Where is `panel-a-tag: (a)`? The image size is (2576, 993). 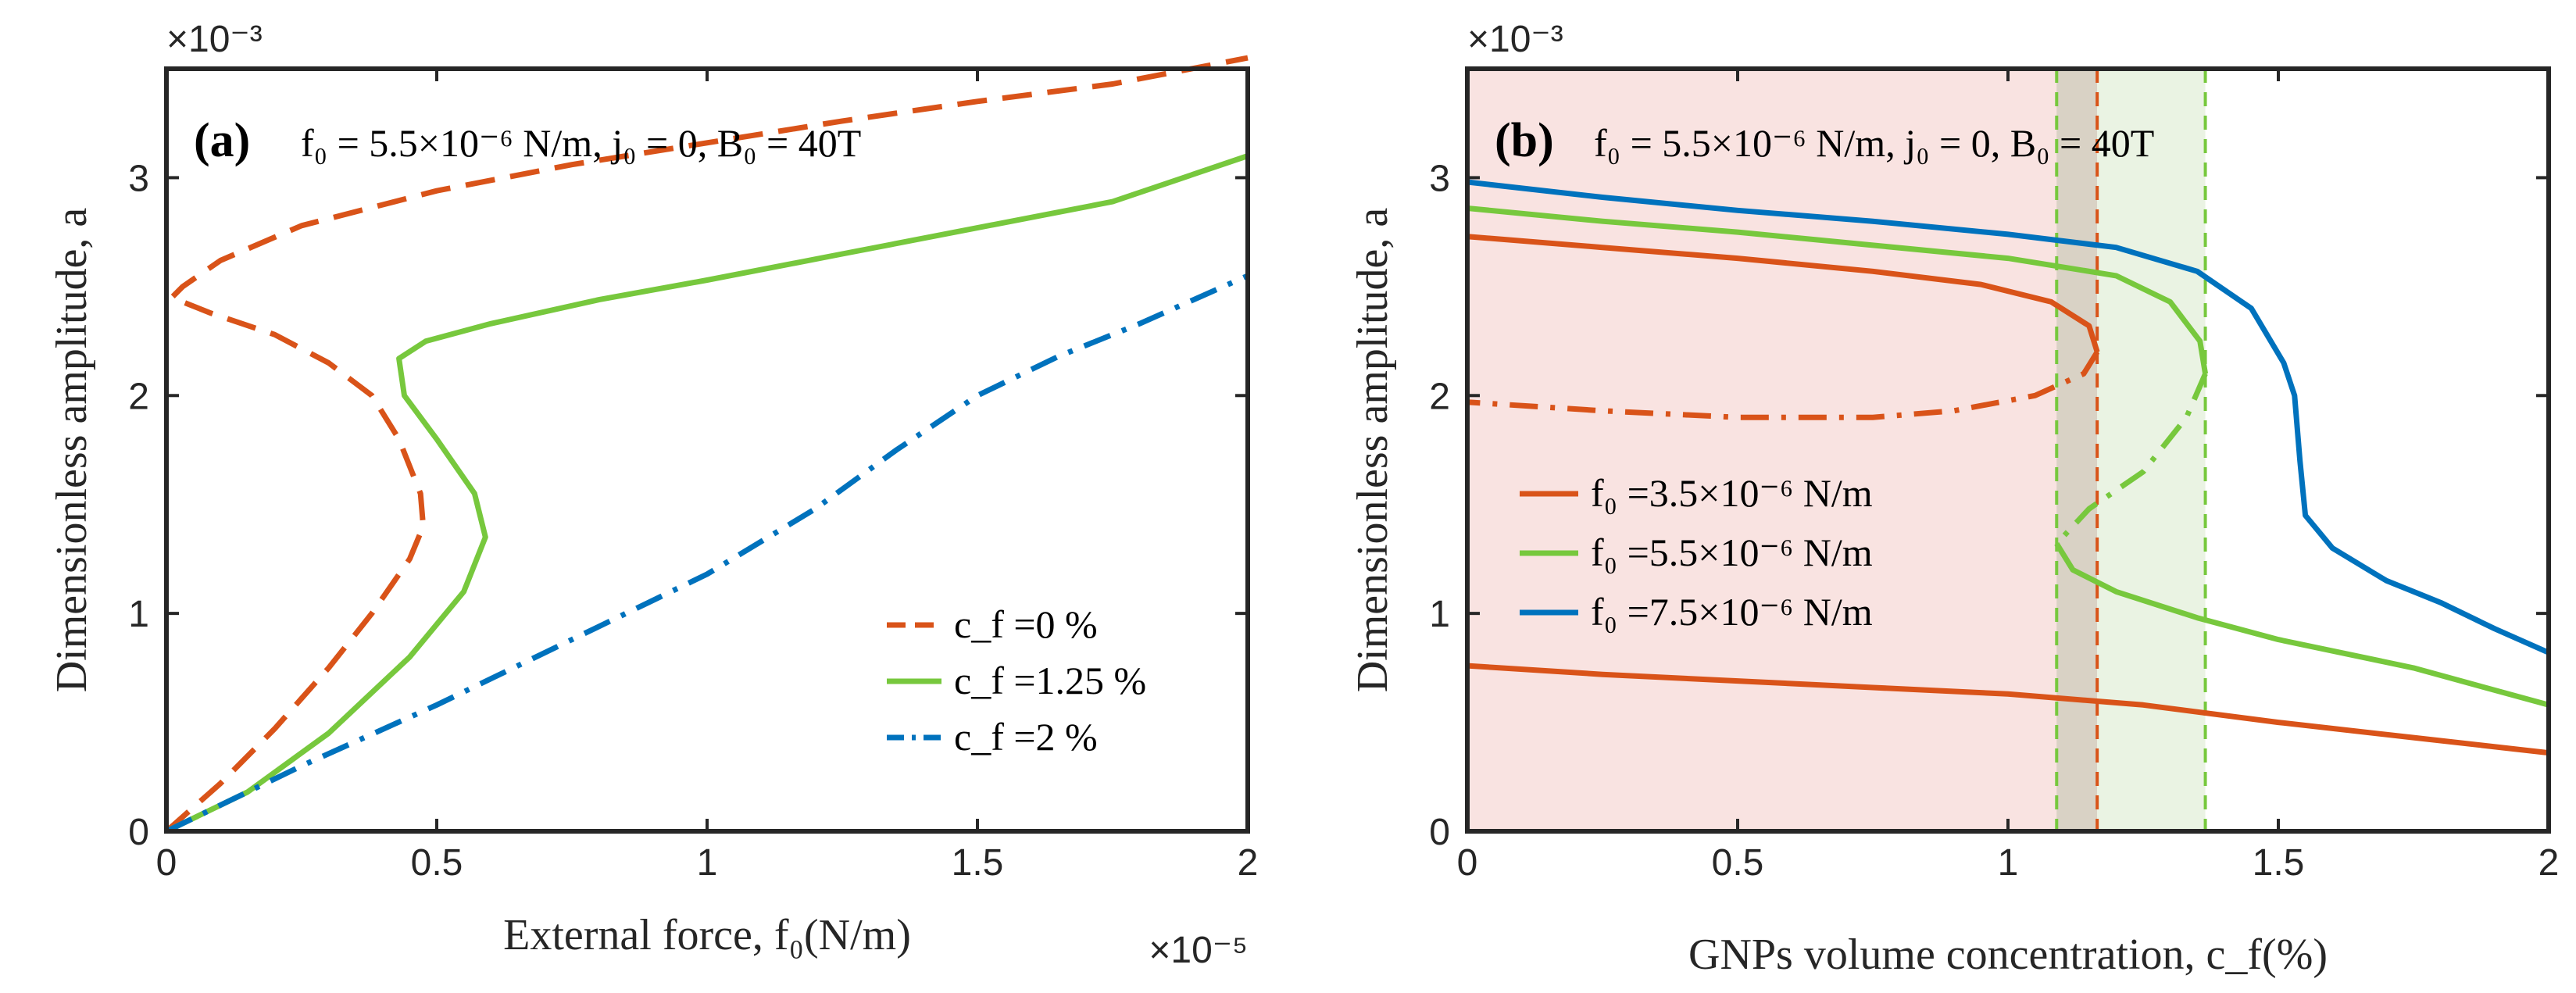
panel-a-tag: (a) is located at coordinates (222, 140).